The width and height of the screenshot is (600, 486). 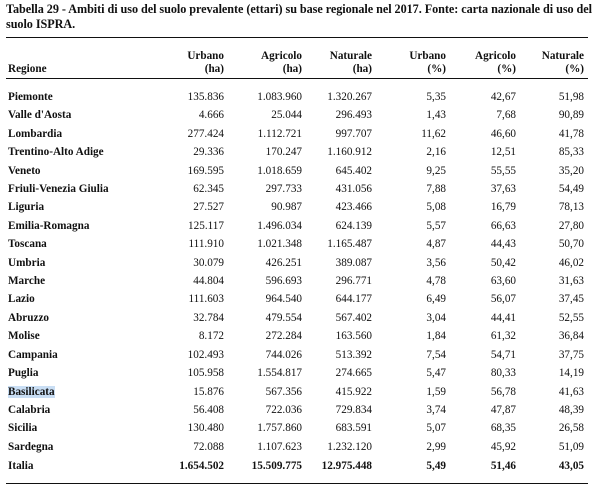 I want to click on cell-regione: Toscana, so click(x=27, y=244).